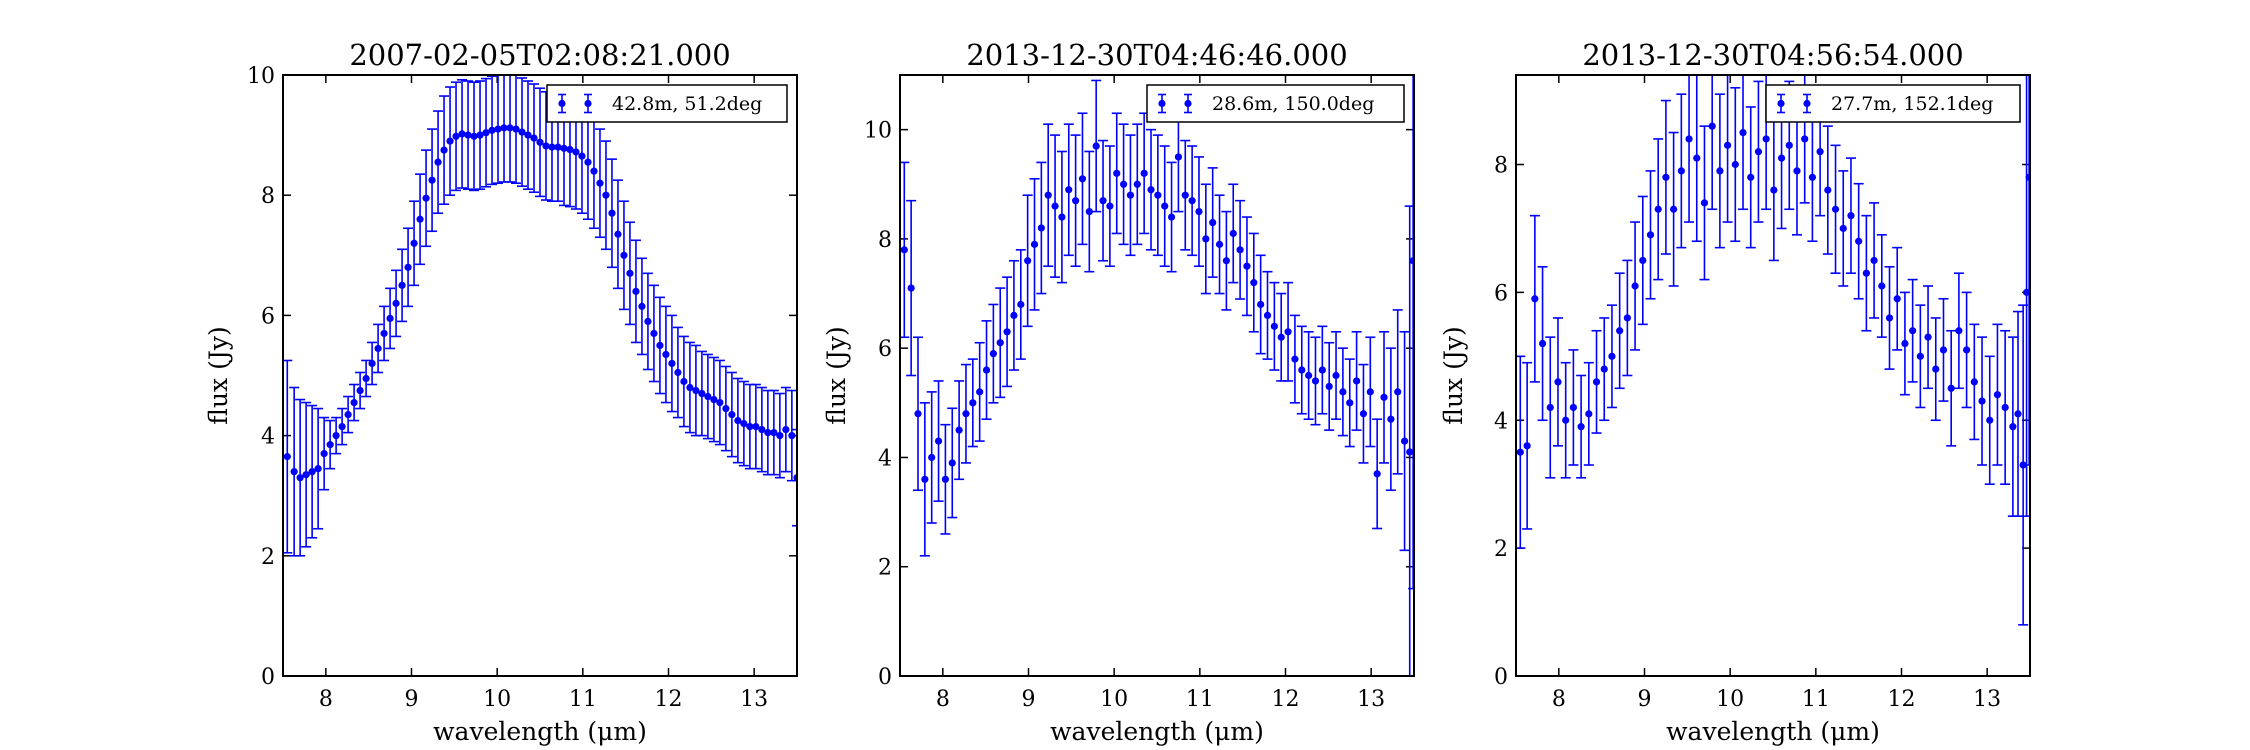 The image size is (2250, 750). I want to click on legend-label: 28.6m, 150.0deg, so click(1293, 104).